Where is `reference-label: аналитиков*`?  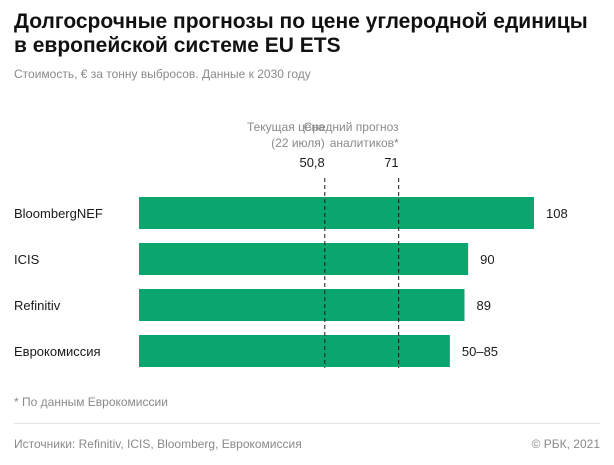 reference-label: аналитиков* is located at coordinates (364, 143).